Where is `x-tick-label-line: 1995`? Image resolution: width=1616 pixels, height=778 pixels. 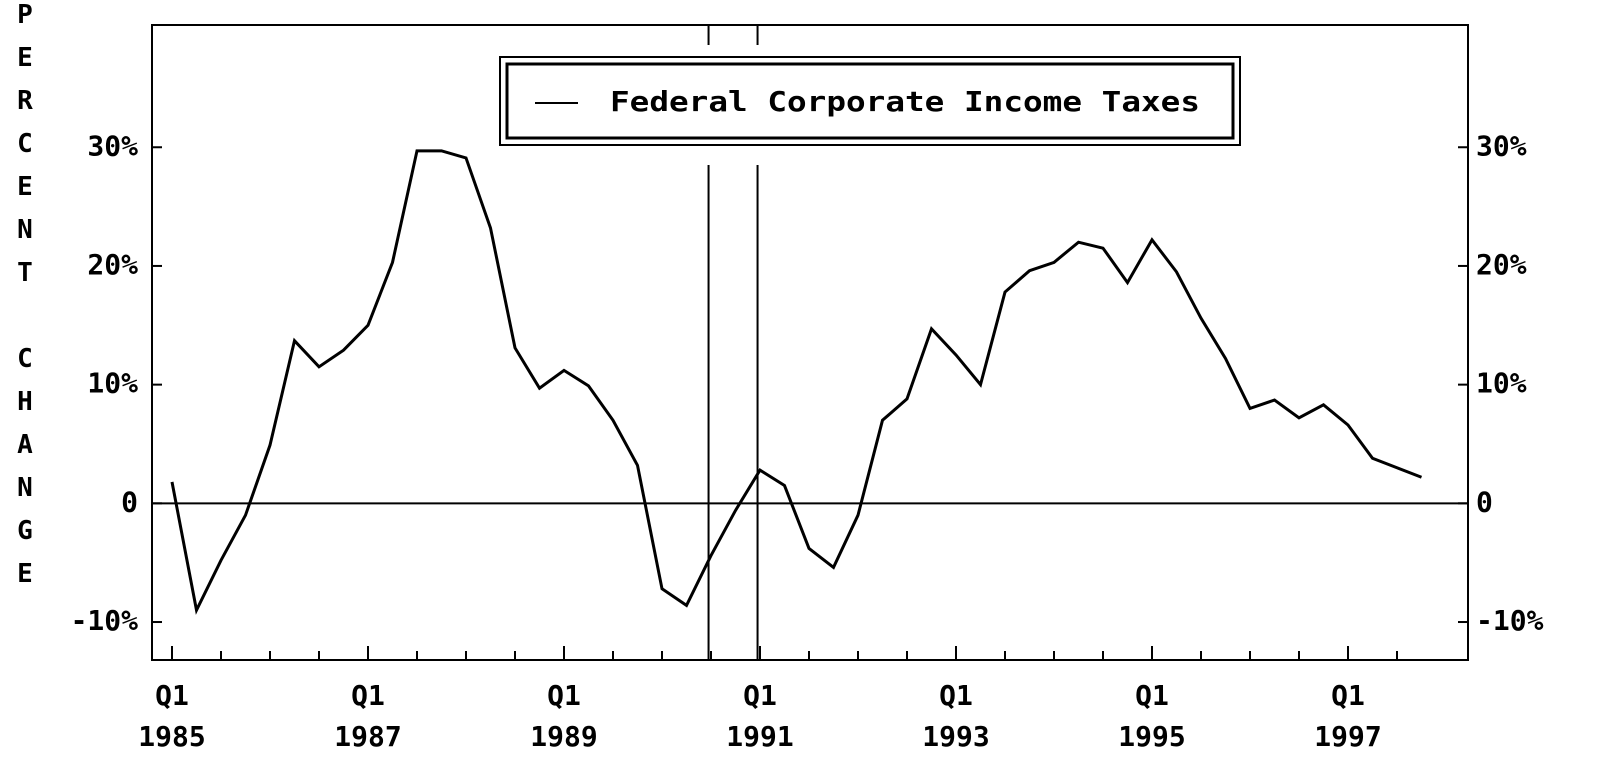
x-tick-label-line: 1995 is located at coordinates (1151, 736).